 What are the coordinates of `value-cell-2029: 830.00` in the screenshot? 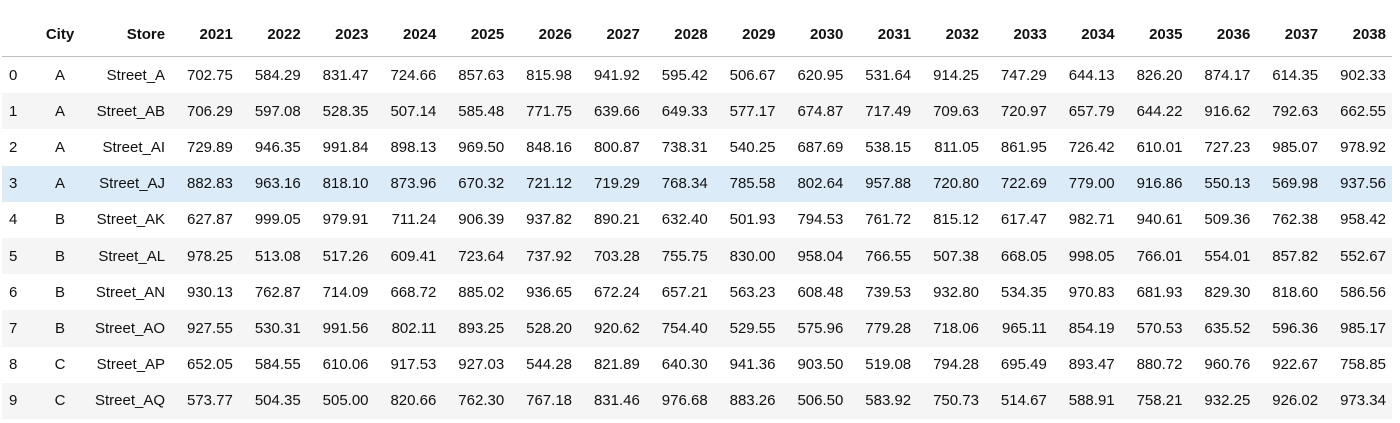 It's located at (752, 256).